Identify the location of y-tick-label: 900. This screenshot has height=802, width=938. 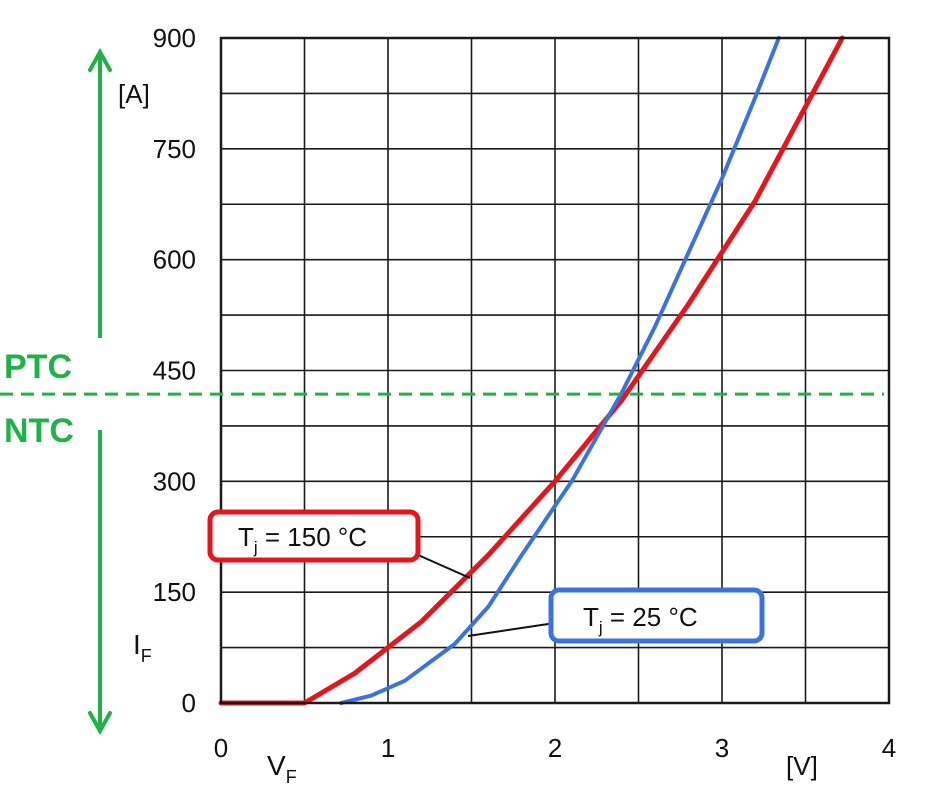
(174, 38).